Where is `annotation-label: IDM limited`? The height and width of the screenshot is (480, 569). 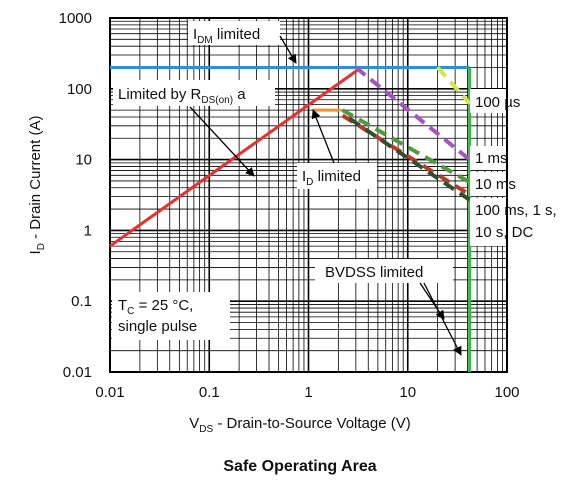 annotation-label: IDM limited is located at coordinates (226, 36).